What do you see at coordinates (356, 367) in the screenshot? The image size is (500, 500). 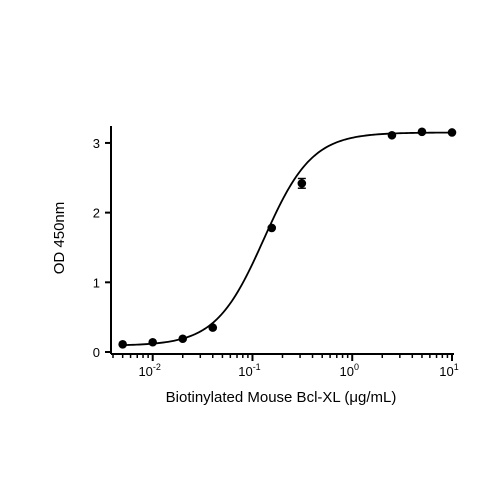 I see `x-tick-exponent: 0` at bounding box center [356, 367].